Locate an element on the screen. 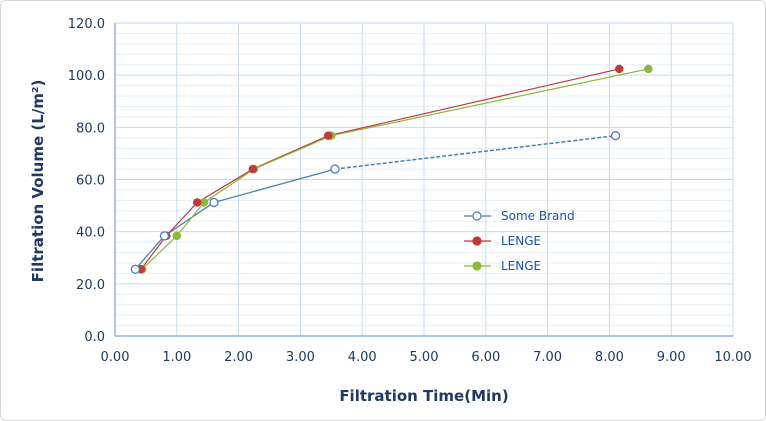 The image size is (766, 421). x-tick-label: 5.00 is located at coordinates (424, 357).